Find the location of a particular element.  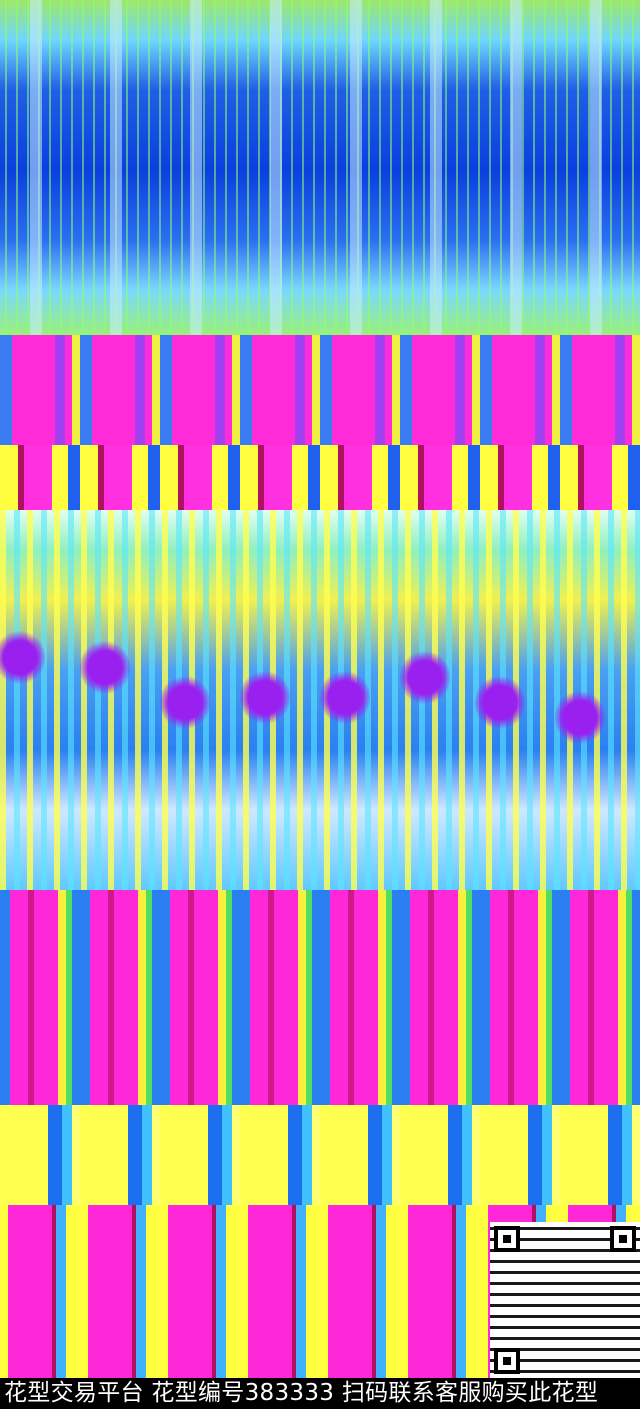

watermark-text: 花型交易平台 花型编号383333 扫码联系客服购买此花型 is located at coordinates (320, 1393).